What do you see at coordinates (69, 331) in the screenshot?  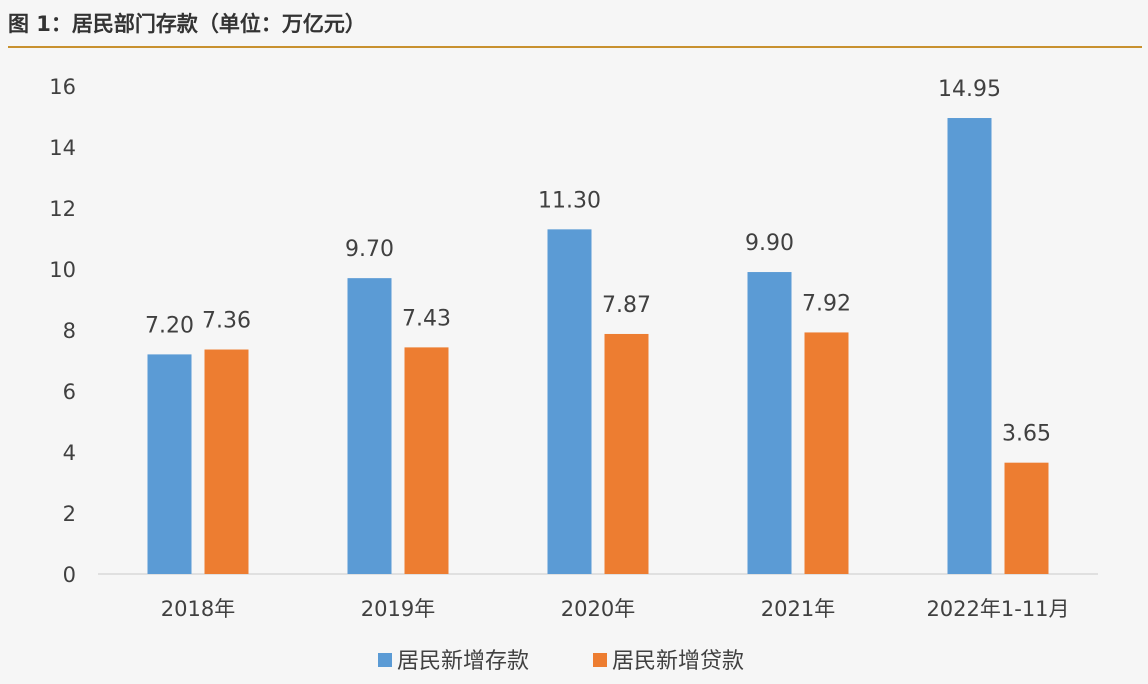 I see `y-tick-label: 8` at bounding box center [69, 331].